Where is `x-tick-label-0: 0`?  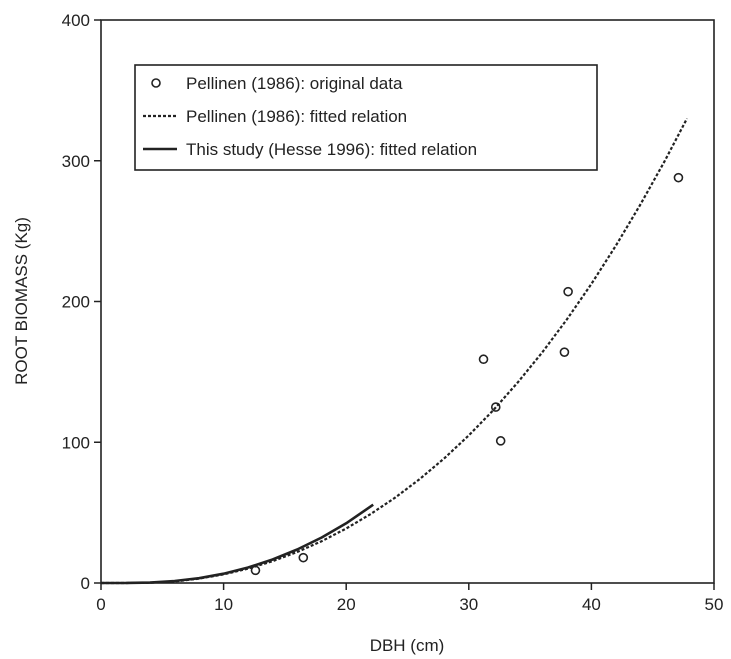
x-tick-label-0: 0 is located at coordinates (100, 604).